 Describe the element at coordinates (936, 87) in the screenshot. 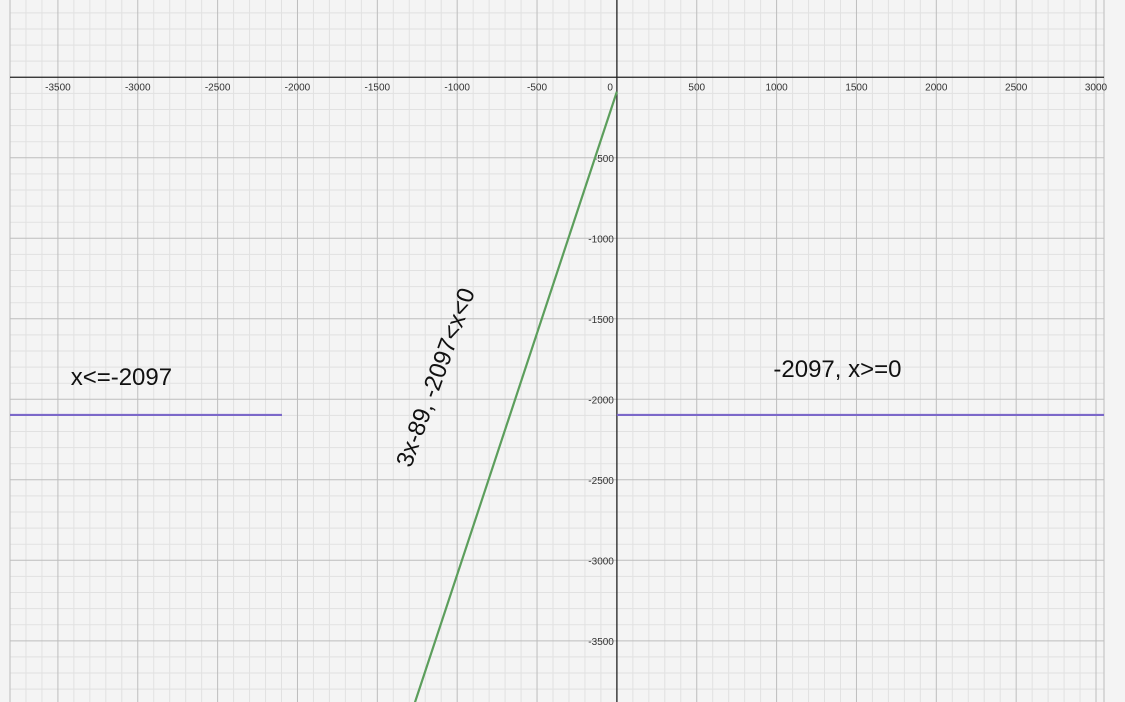

I see `x-tick-label: 2000` at that location.